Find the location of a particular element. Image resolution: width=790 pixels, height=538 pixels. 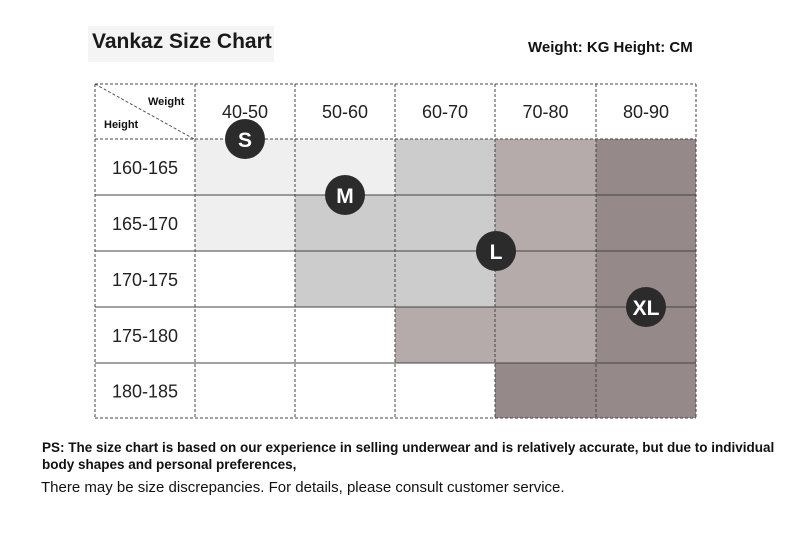

column-label: 60-70 is located at coordinates (445, 112).